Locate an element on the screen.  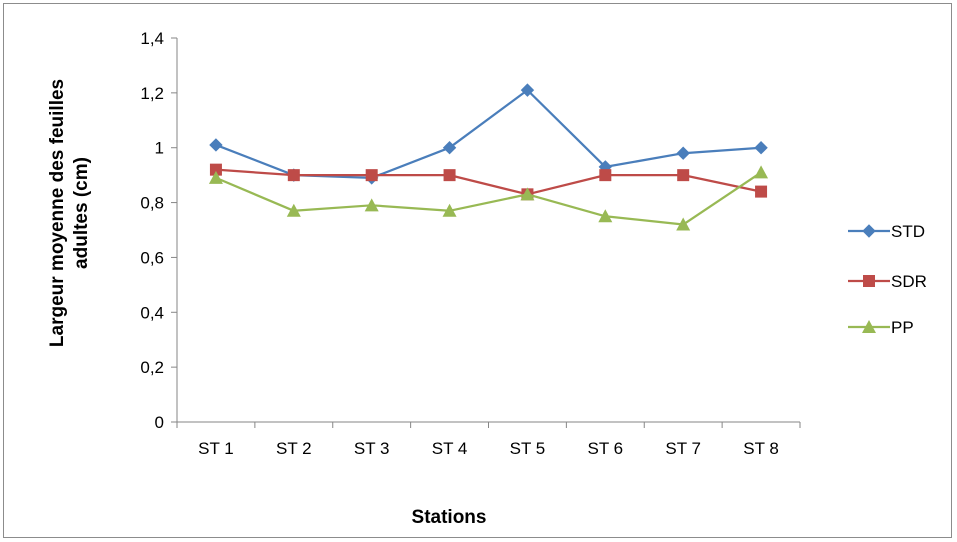
series-line-std is located at coordinates (488, 134).